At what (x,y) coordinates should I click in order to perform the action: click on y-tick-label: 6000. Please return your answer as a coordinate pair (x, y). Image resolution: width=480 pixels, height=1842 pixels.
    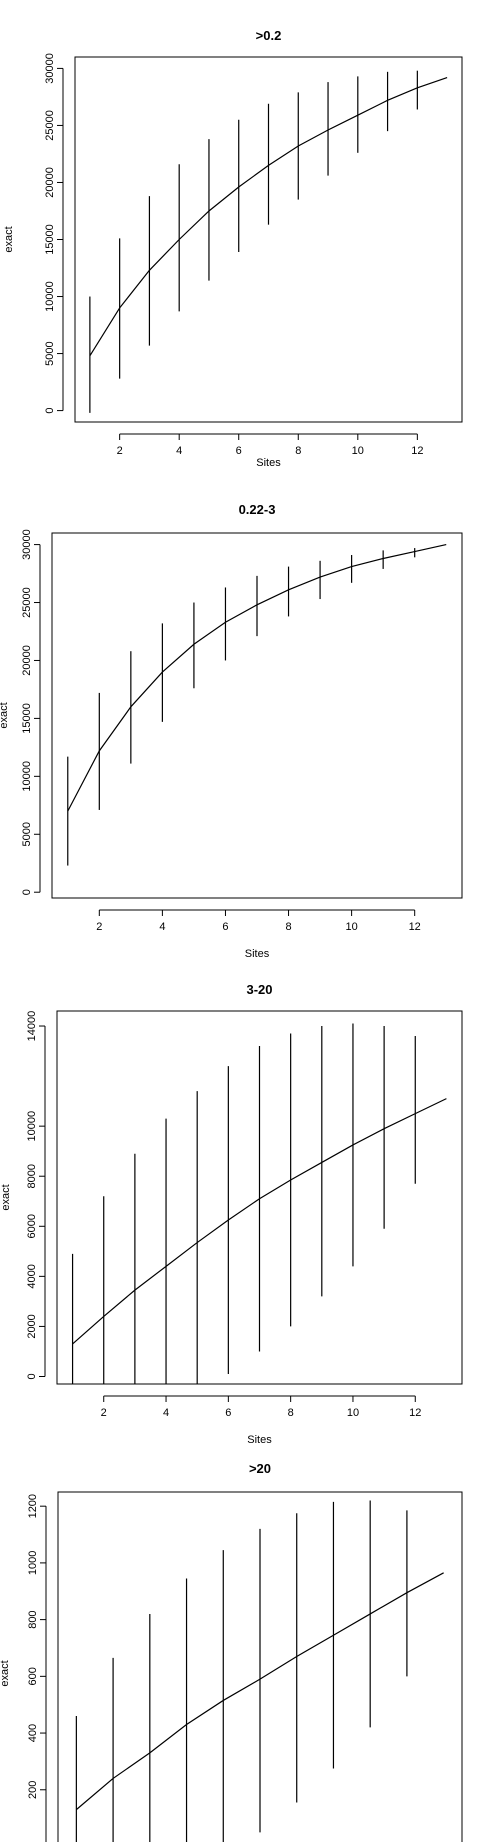
    Looking at the image, I should click on (32, 1226).